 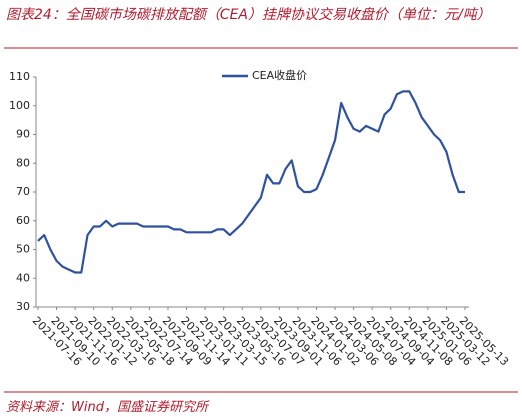 What do you see at coordinates (279, 75) in the screenshot?
I see `legend-label: CEA收盘价` at bounding box center [279, 75].